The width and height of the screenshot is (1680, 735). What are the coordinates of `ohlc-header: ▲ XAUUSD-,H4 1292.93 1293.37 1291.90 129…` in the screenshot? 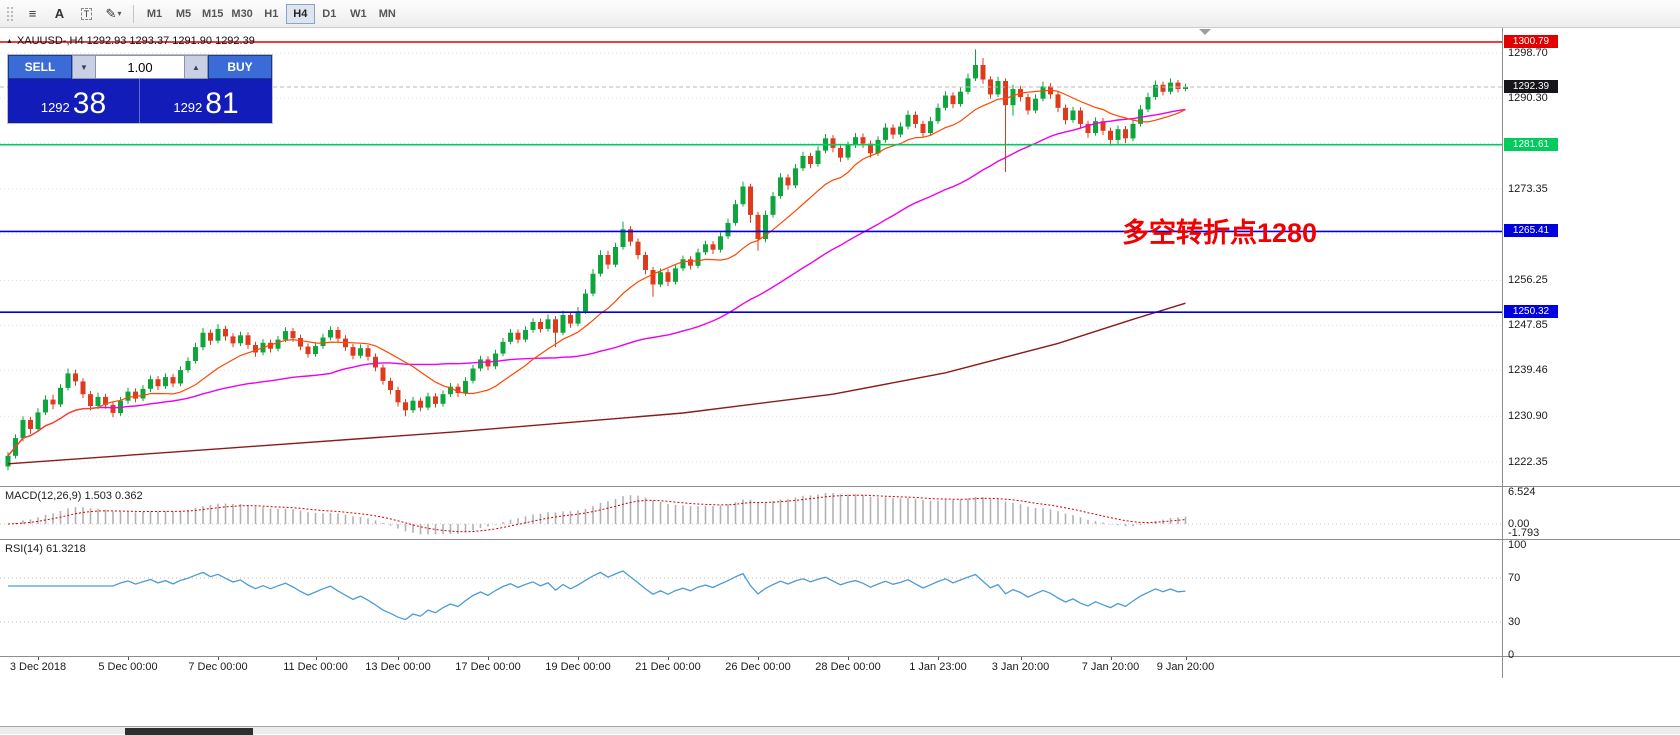 It's located at (130, 41).